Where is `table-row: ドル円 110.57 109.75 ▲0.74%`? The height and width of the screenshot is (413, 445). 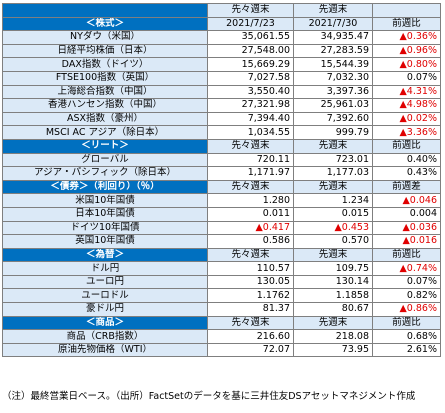
table-row: ドル円 110.57 109.75 ▲0.74% is located at coordinates (221, 268).